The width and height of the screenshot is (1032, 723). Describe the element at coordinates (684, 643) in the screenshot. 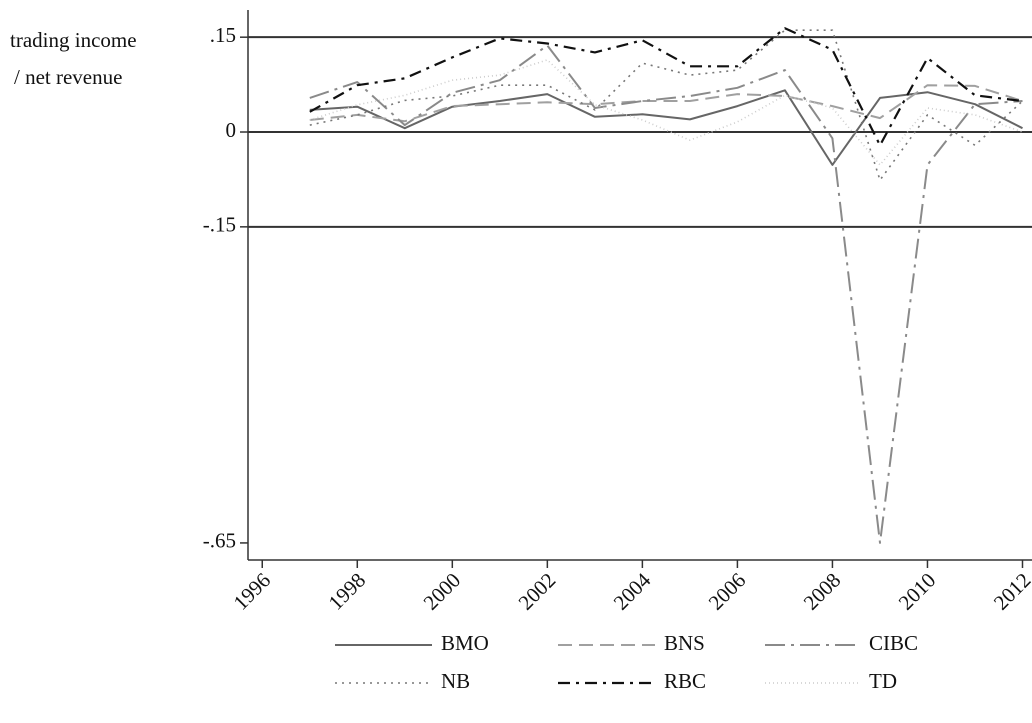

I see `legend-label: BNS` at that location.